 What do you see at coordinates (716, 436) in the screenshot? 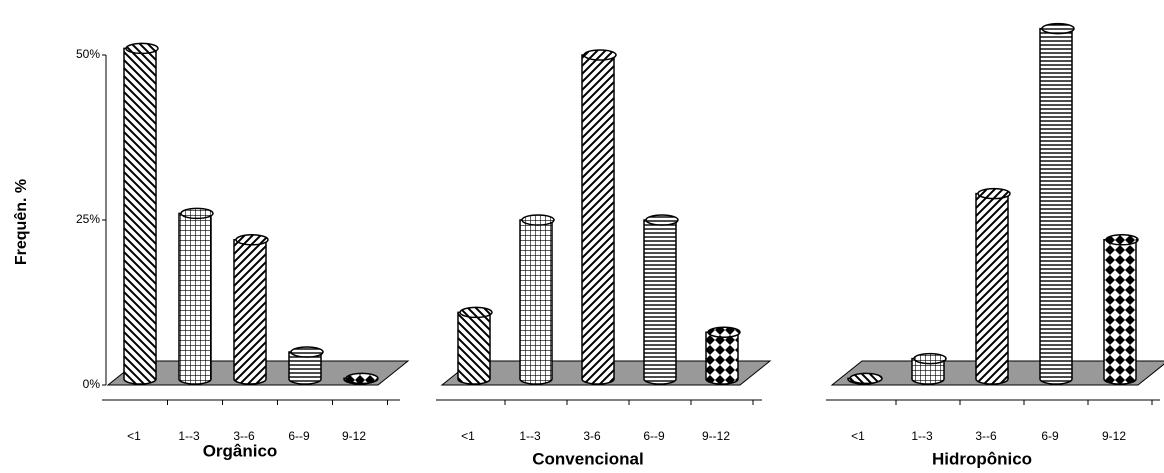
I see `x-tick-label: 9--12` at bounding box center [716, 436].